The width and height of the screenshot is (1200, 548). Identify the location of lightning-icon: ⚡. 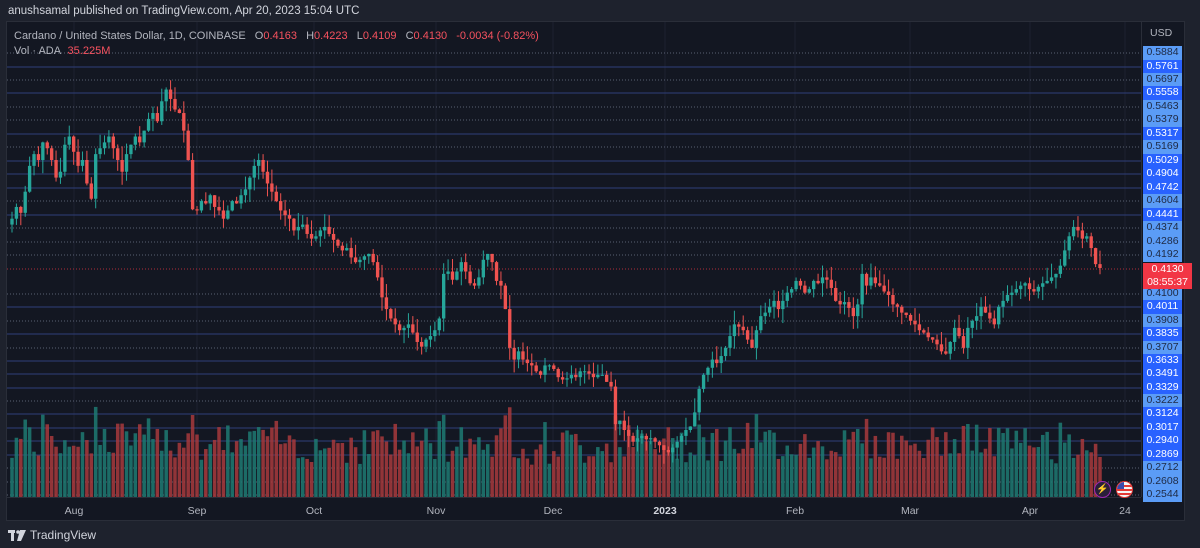
(1102, 489).